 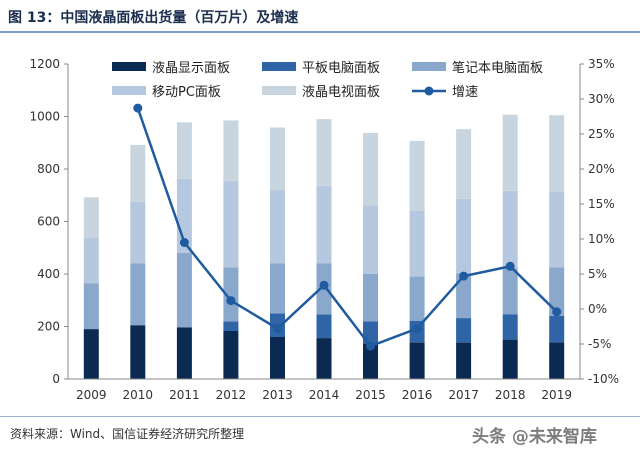 What do you see at coordinates (556, 395) in the screenshot?
I see `x-tick-label: 2019` at bounding box center [556, 395].